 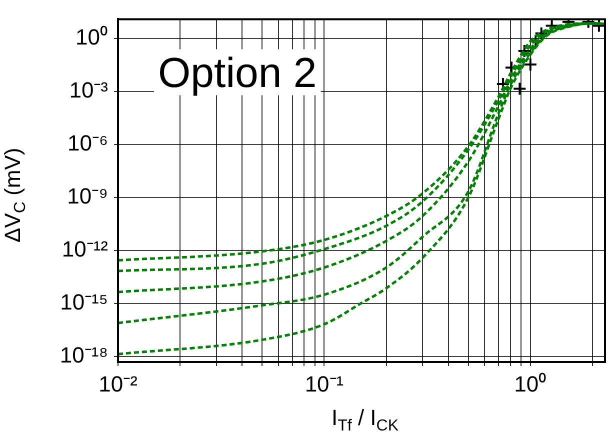 What do you see at coordinates (85, 249) in the screenshot?
I see `y-tick-label: 10⁻¹²` at bounding box center [85, 249].